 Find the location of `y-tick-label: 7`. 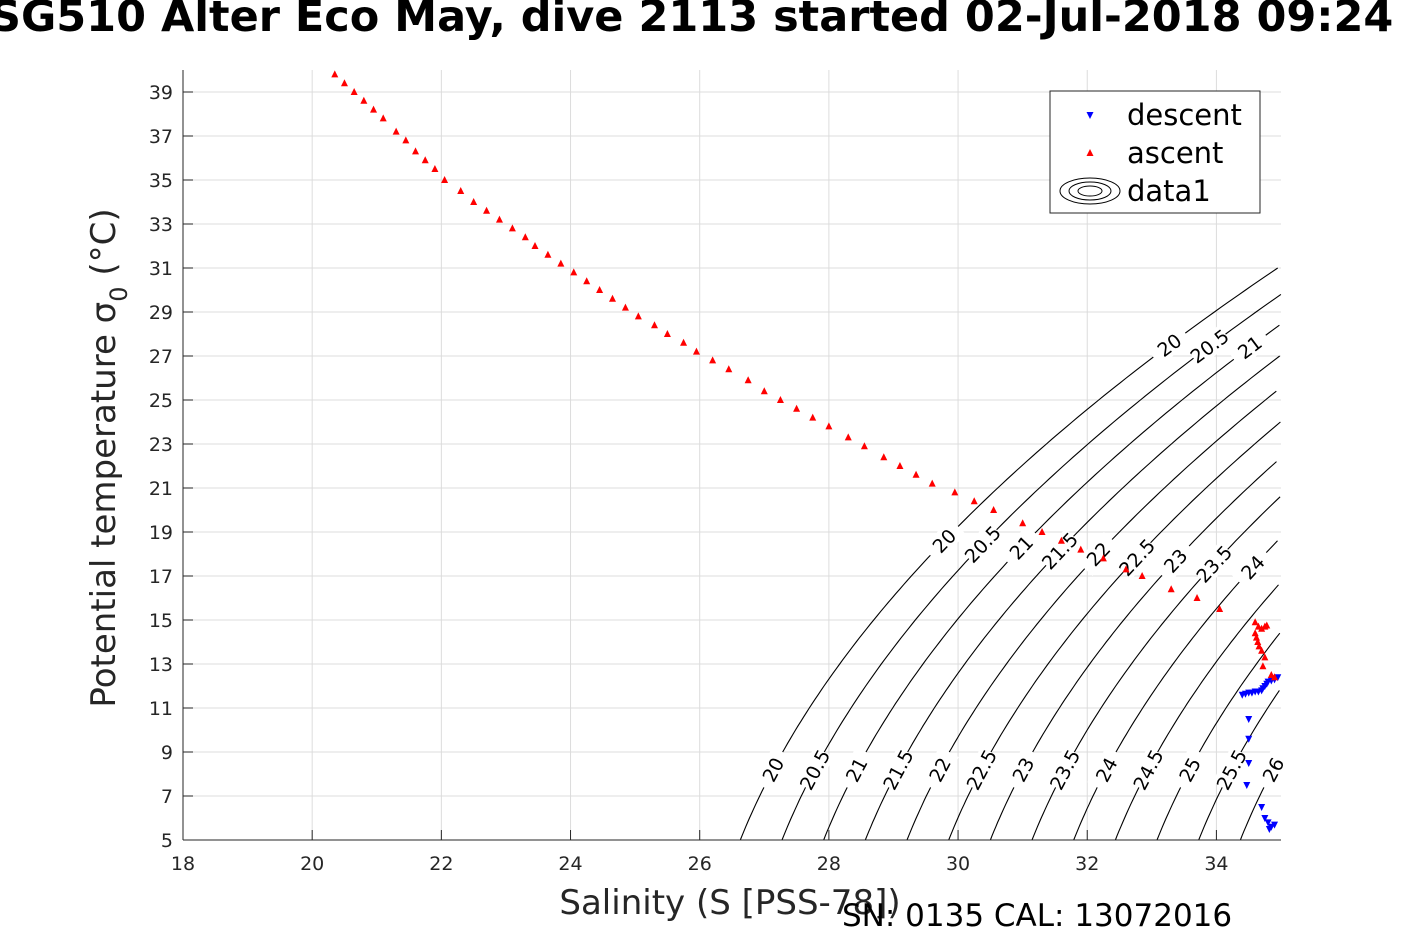

y-tick-label: 7 is located at coordinates (167, 797).